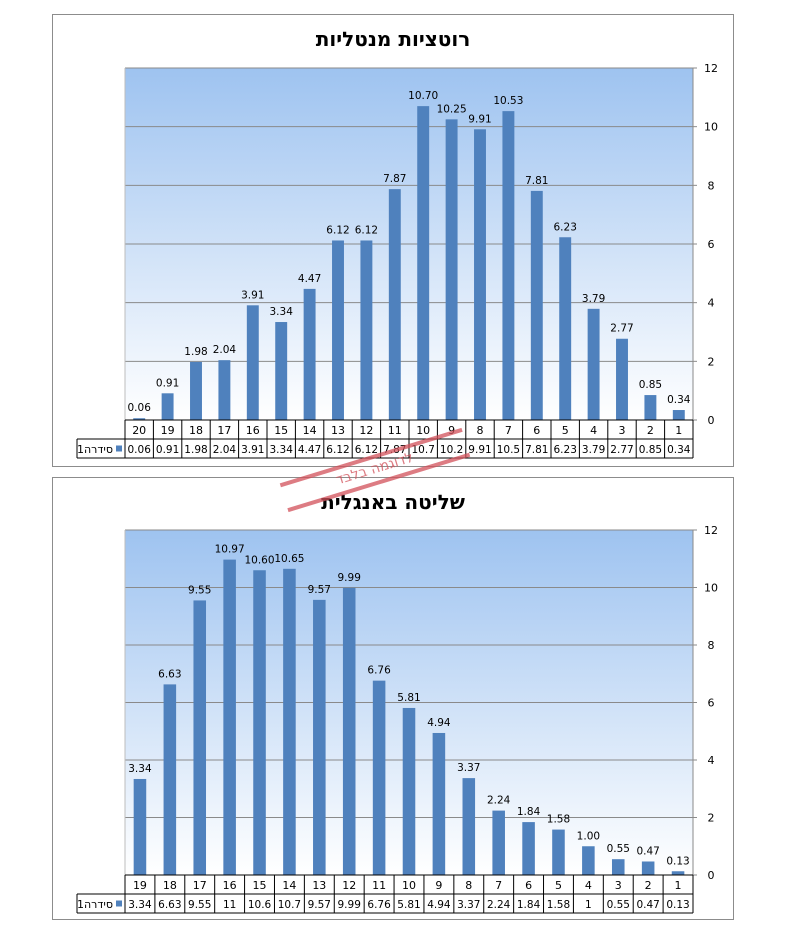 The image size is (786, 928). What do you see at coordinates (711, 875) in the screenshot?
I see `y-tick-label: 0` at bounding box center [711, 875].